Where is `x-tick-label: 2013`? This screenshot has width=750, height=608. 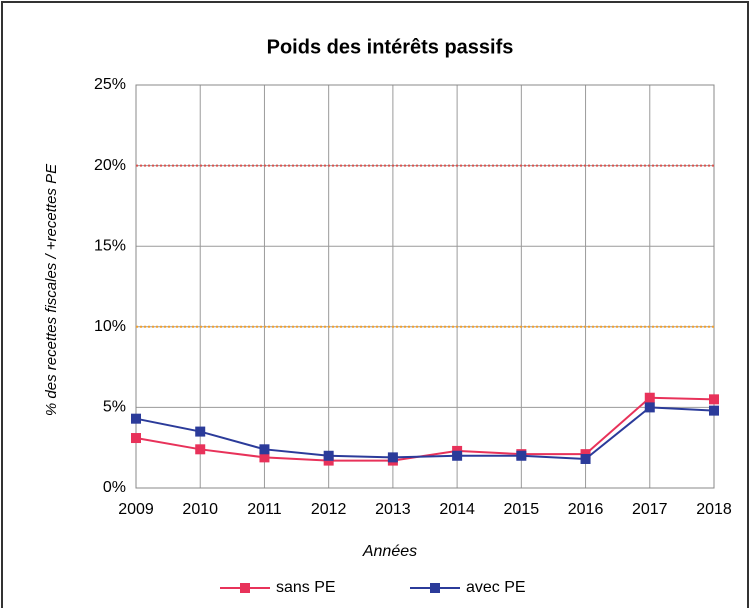 x-tick-label: 2013 is located at coordinates (393, 509).